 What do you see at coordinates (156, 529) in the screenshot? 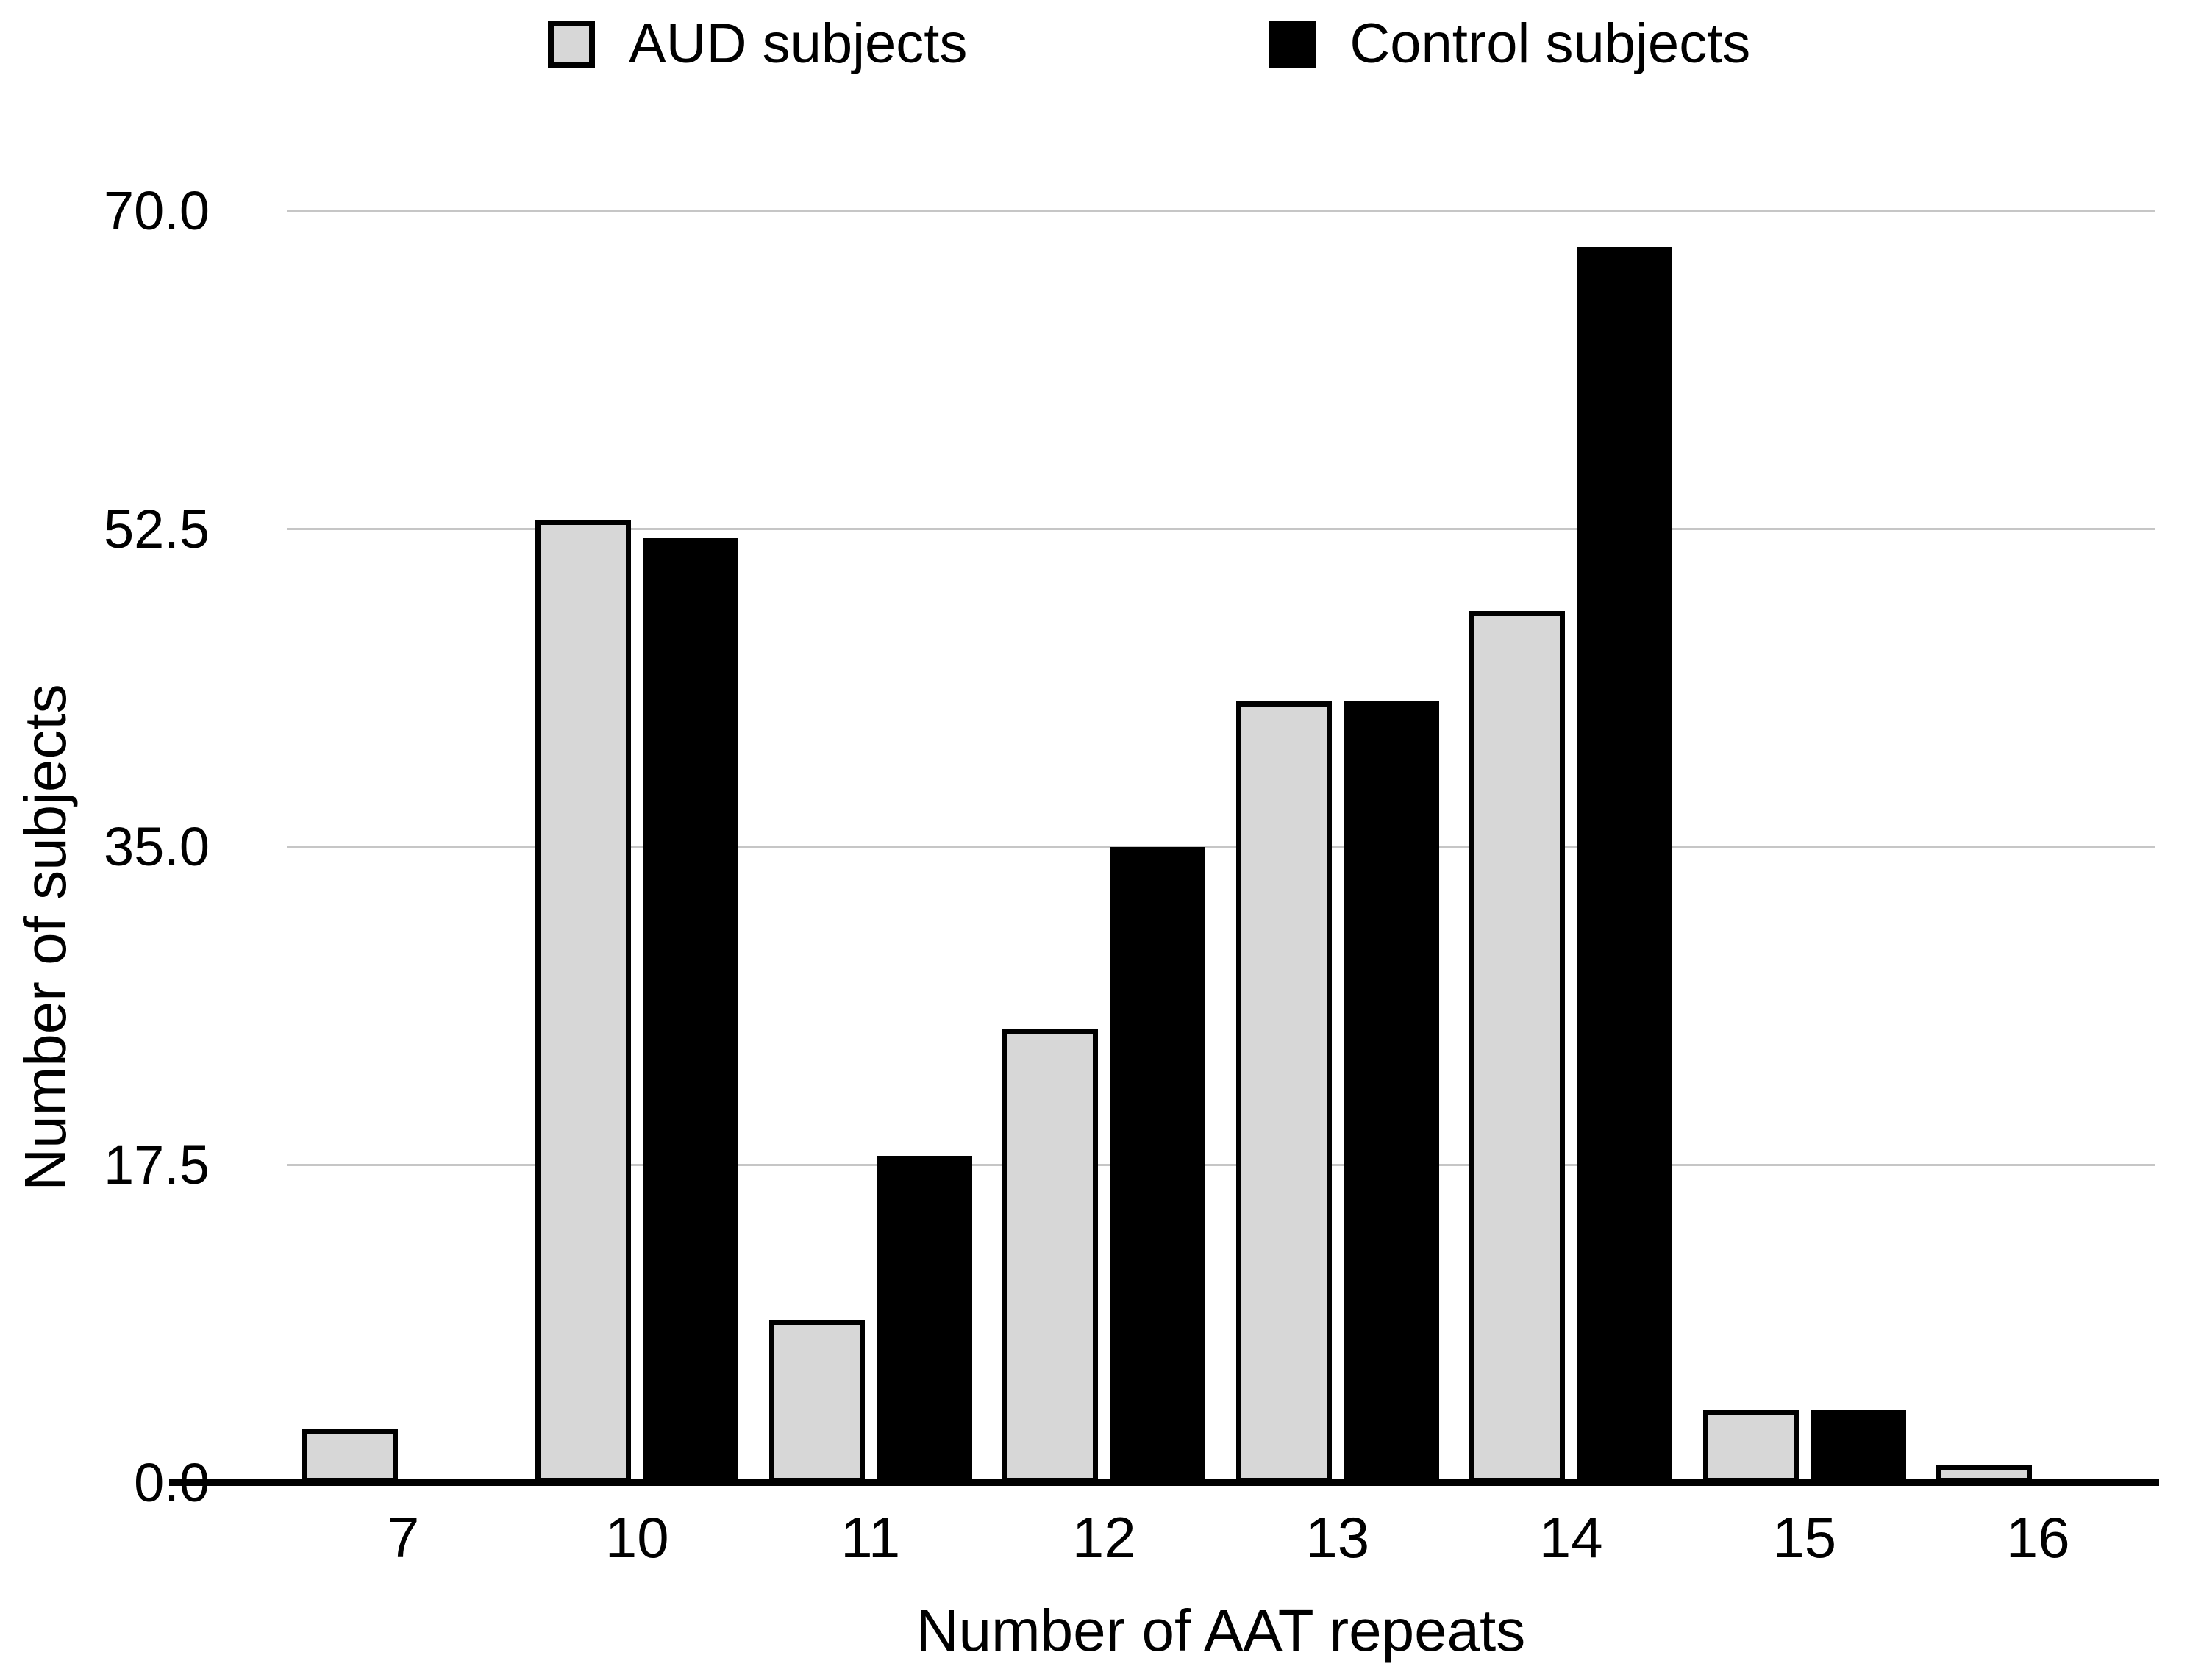
I see `y-tick-label-52.5: 52.5` at bounding box center [156, 529].